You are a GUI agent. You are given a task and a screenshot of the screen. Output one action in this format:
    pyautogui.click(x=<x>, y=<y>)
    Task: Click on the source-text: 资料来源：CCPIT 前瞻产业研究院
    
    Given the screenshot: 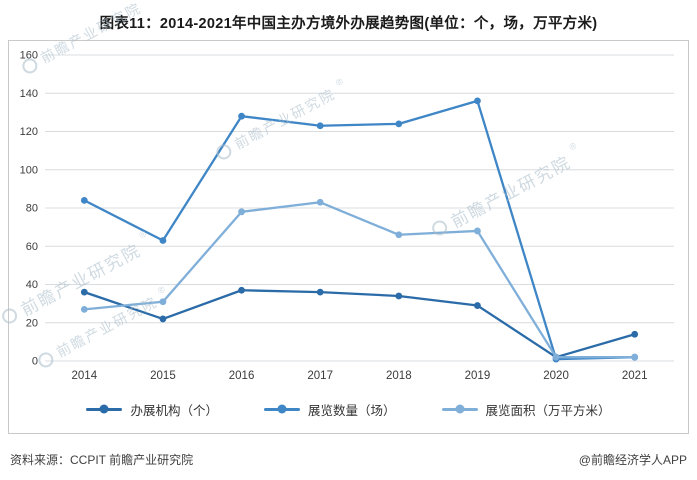 What is the action you would take?
    pyautogui.click(x=102, y=460)
    